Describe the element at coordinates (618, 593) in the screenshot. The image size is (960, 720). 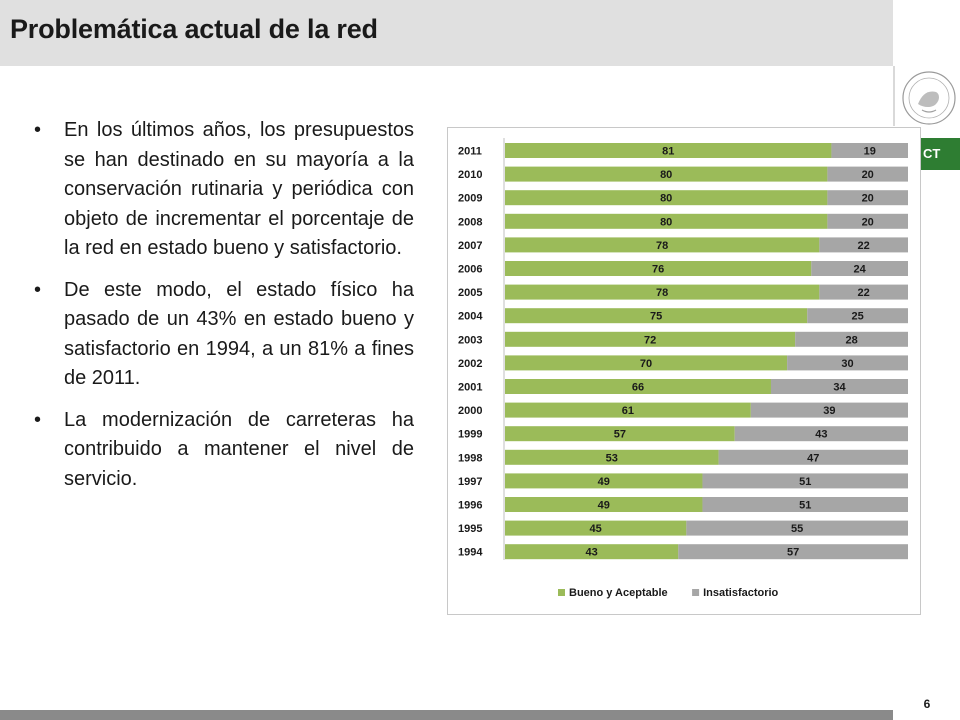
I see `legend-label: Bueno y Aceptable` at that location.